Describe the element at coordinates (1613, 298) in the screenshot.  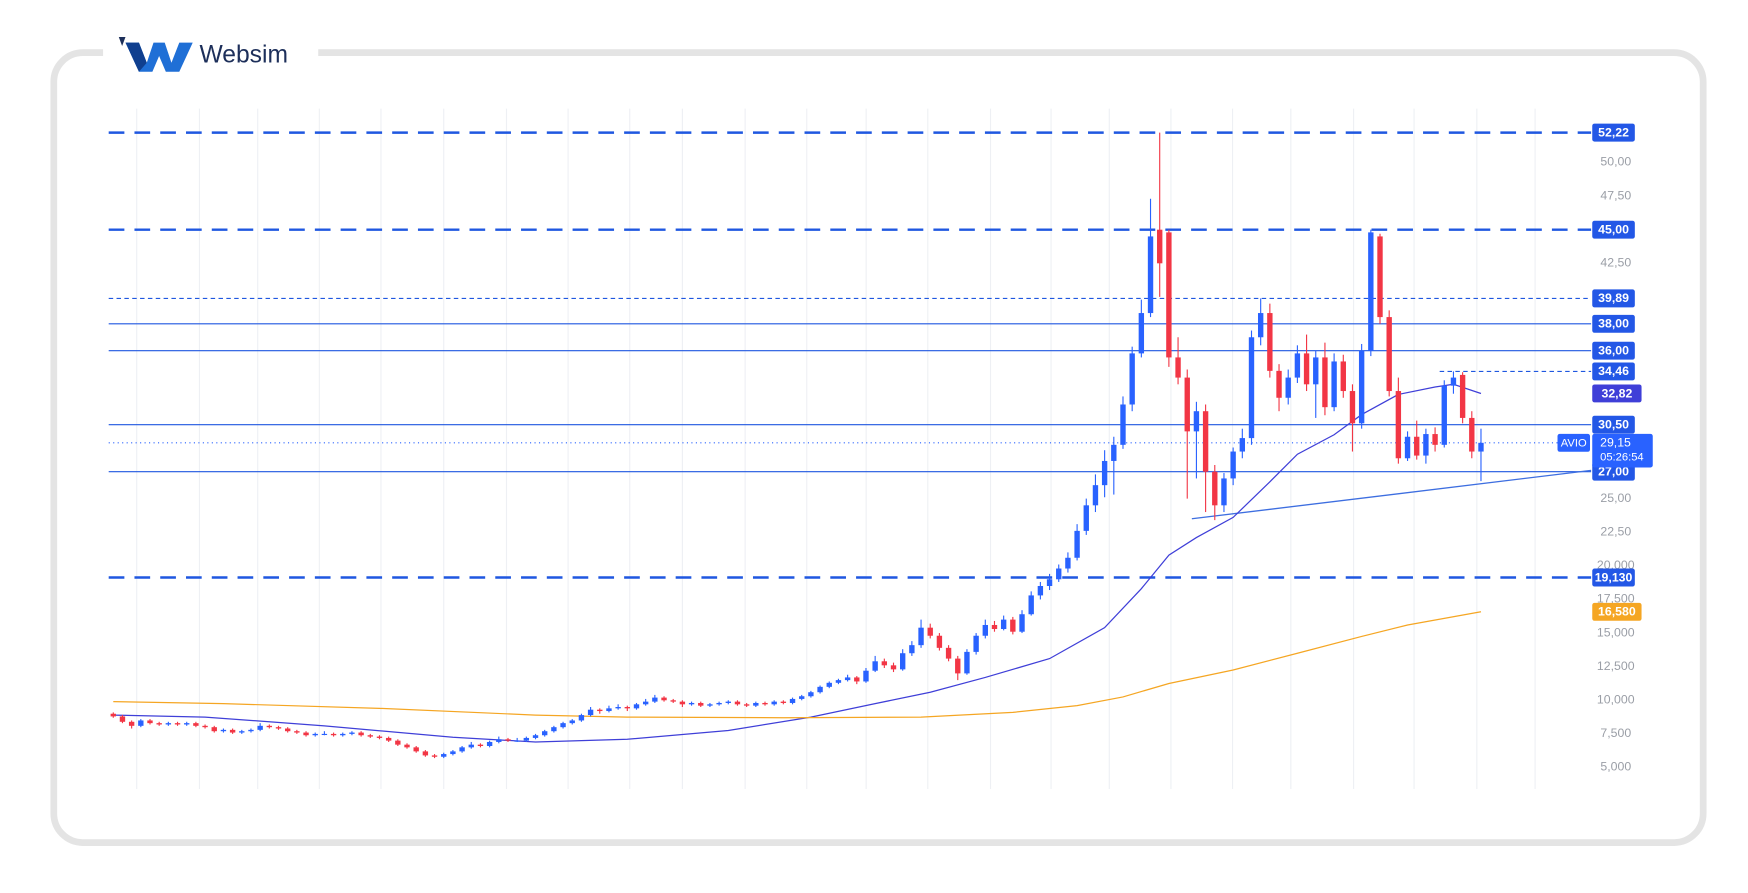
I see `level-label: 39,89` at that location.